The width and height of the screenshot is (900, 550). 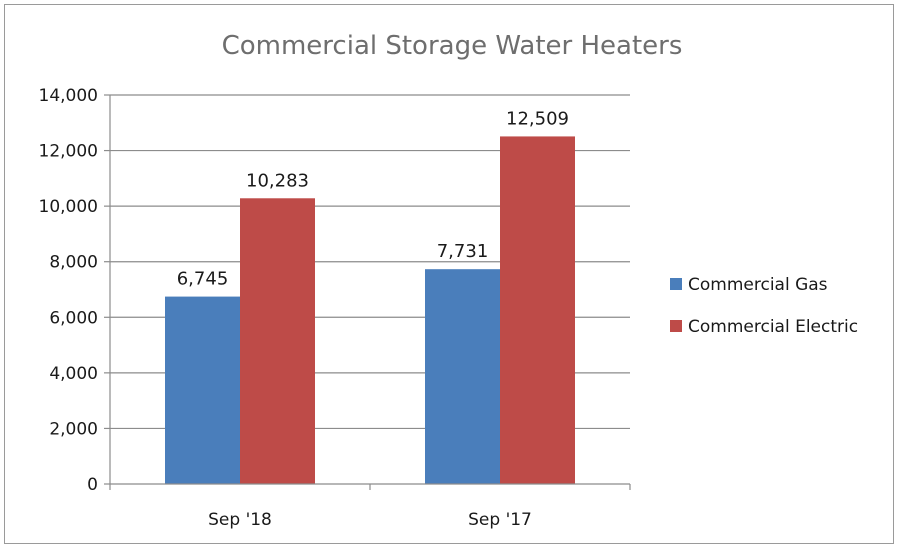 I want to click on y-tick-label: 8,000, so click(x=73, y=263).